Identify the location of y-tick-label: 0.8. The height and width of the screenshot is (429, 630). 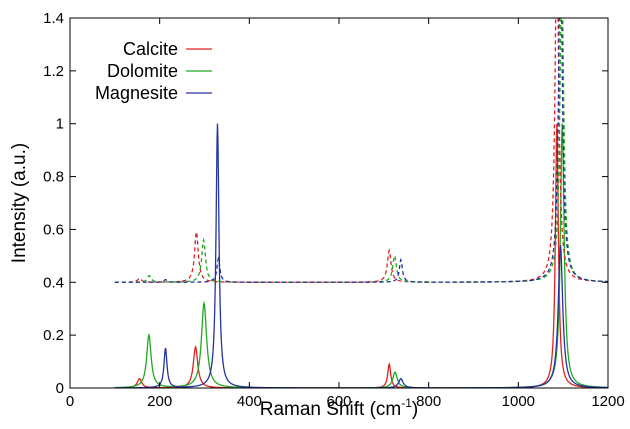
(53, 177).